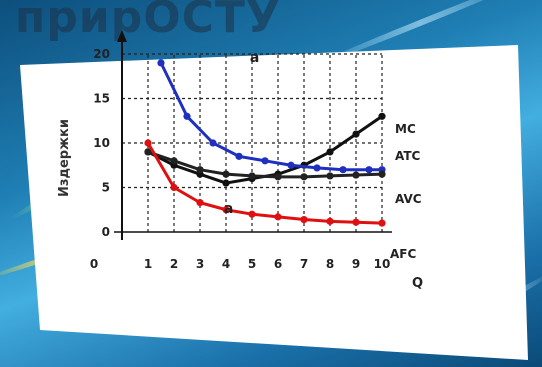  What do you see at coordinates (405, 129) in the screenshot?
I see `series-label-mc: MC` at bounding box center [405, 129].